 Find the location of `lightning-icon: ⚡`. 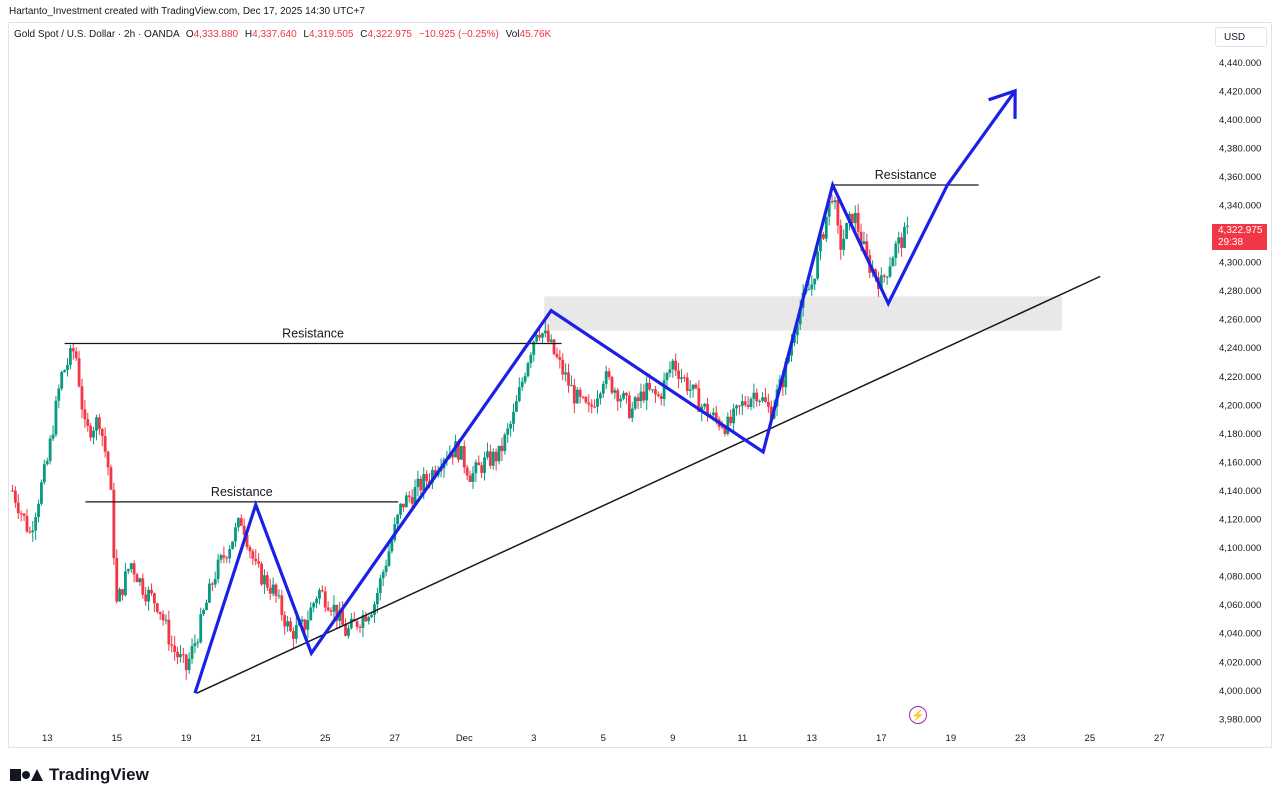

lightning-icon: ⚡ is located at coordinates (918, 715).